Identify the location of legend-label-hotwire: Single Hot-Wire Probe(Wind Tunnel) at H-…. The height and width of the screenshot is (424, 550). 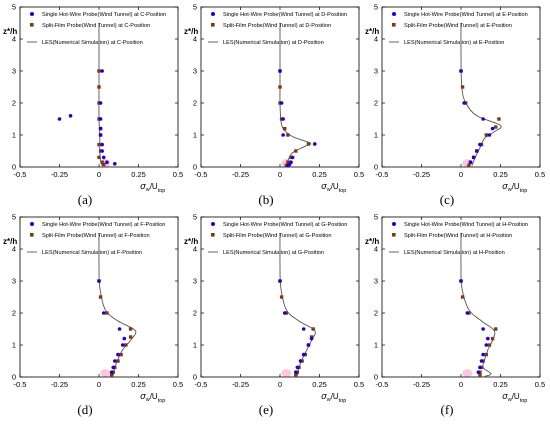
(466, 225).